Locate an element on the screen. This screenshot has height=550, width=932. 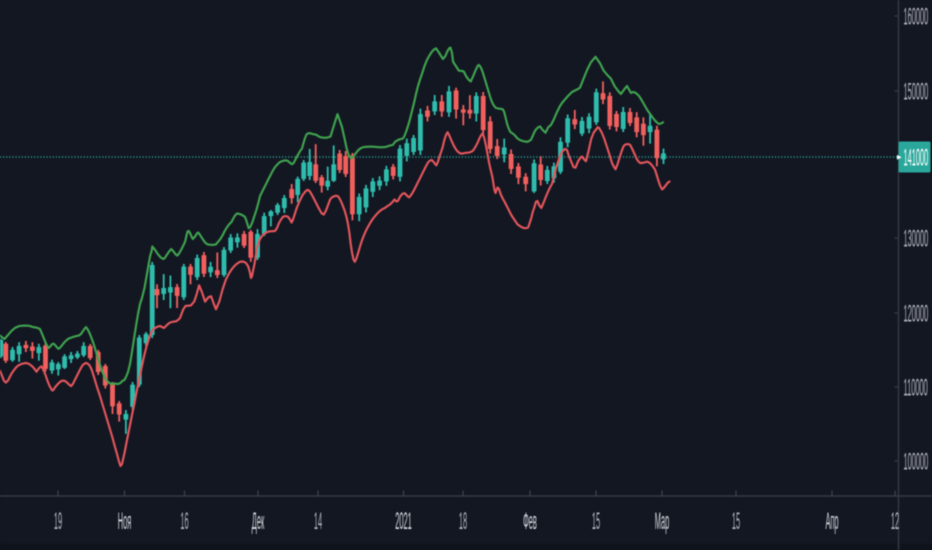
svg-text: 141000 is located at coordinates (916, 157).